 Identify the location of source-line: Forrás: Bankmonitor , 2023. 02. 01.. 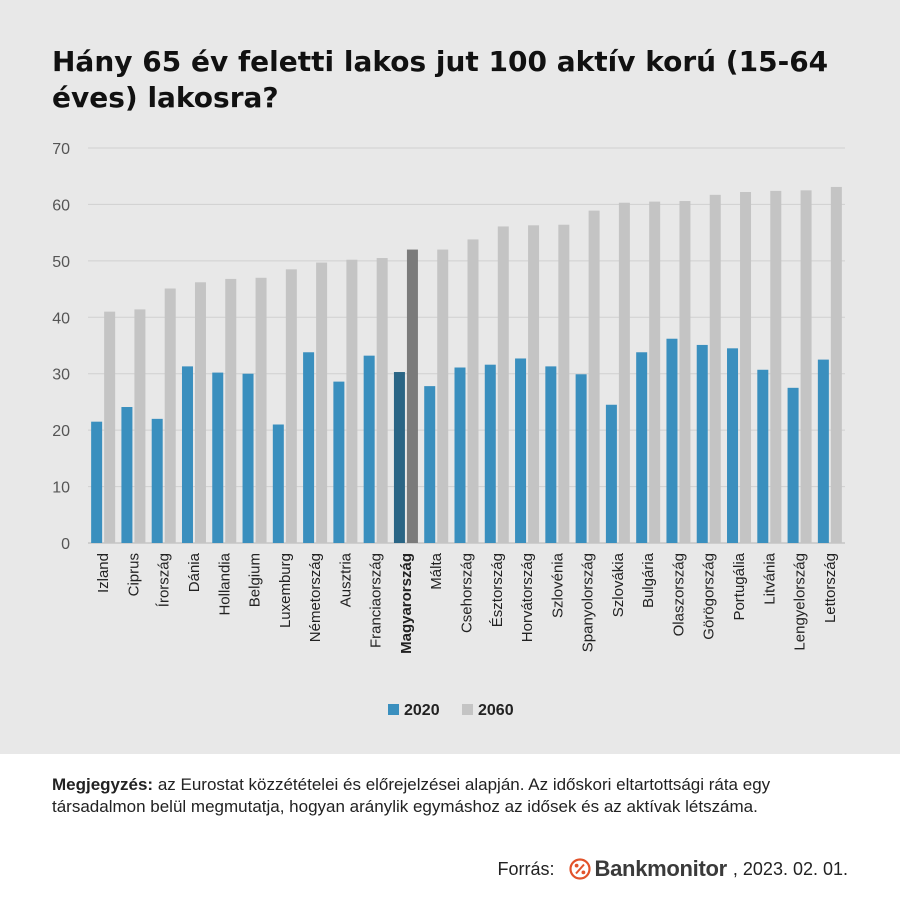
(673, 869).